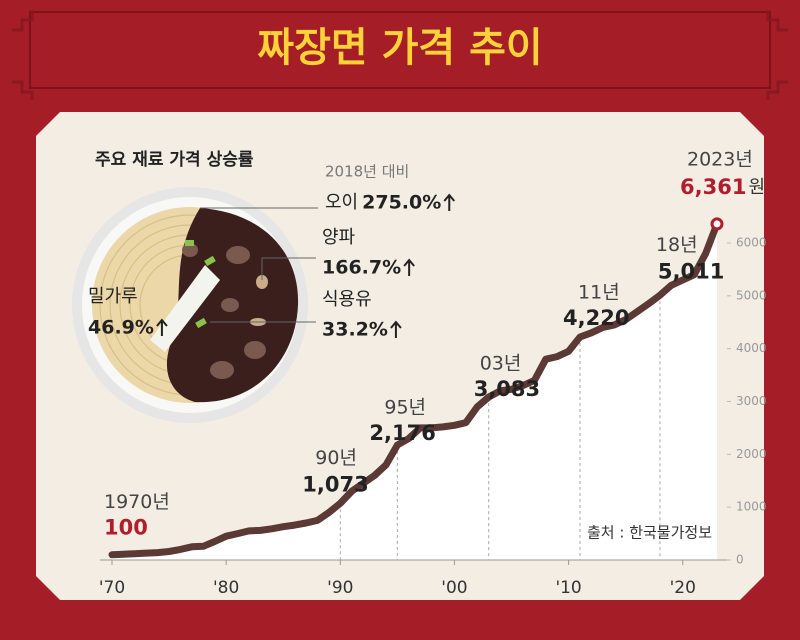 This screenshot has height=640, width=800. What do you see at coordinates (596, 318) in the screenshot?
I see `annotation-value: 4,220` at bounding box center [596, 318].